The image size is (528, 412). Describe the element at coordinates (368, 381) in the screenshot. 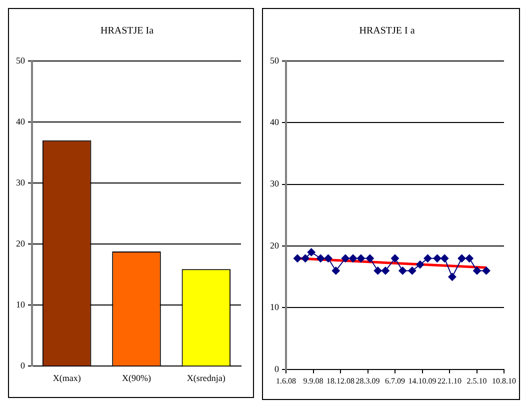

I see `x-tick-label: 28.3.09` at that location.